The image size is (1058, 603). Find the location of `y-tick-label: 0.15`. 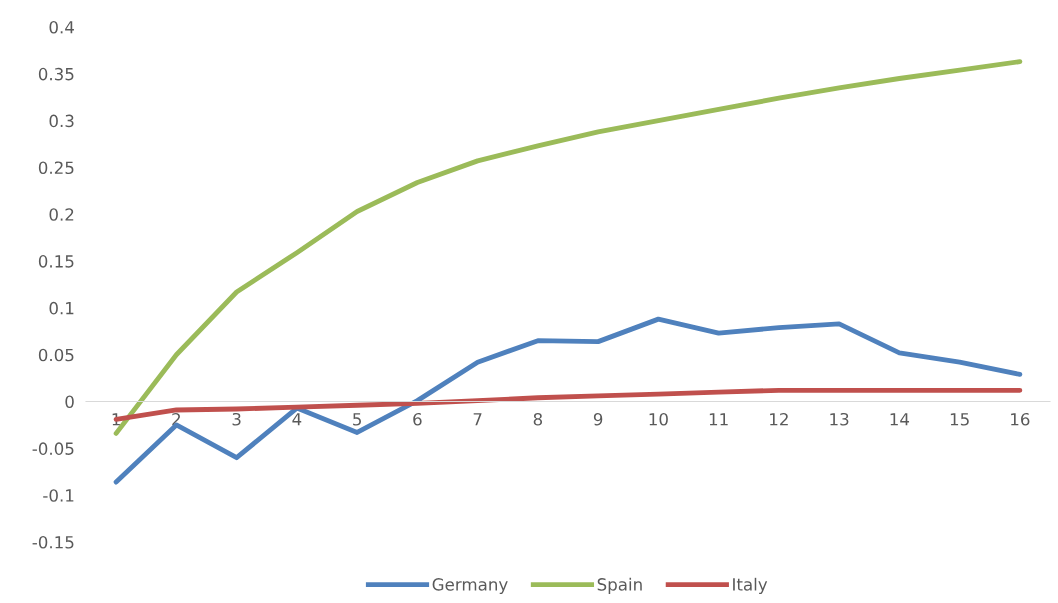

y-tick-label: 0.15 is located at coordinates (56, 261).